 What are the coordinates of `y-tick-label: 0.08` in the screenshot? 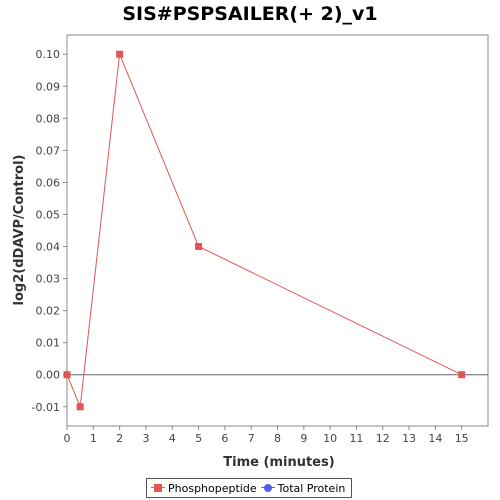 It's located at (48, 118).